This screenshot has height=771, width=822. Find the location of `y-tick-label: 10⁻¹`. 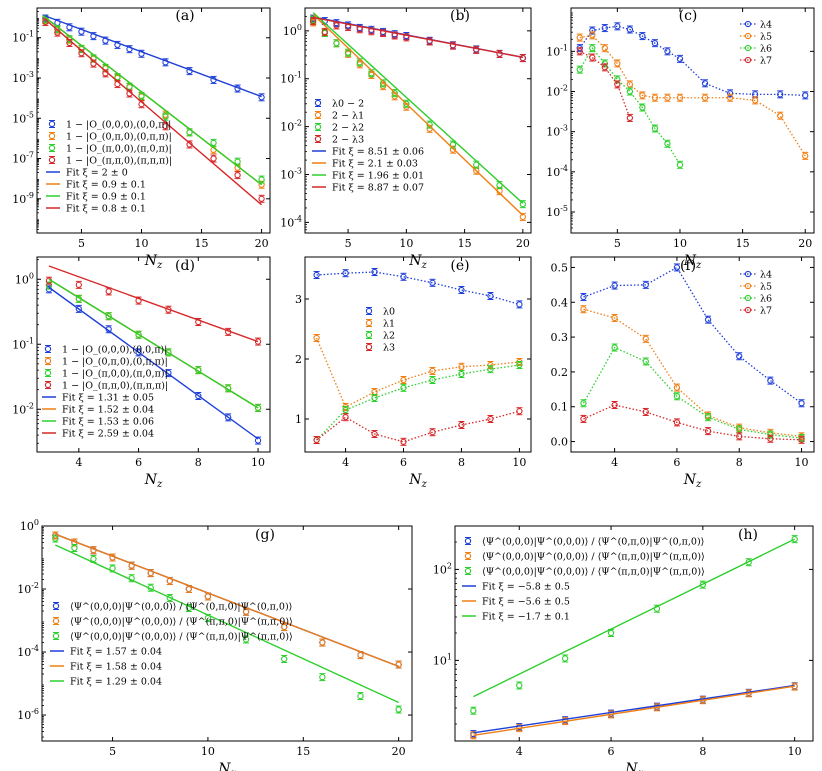

y-tick-label: 10⁻¹ is located at coordinates (291, 78).